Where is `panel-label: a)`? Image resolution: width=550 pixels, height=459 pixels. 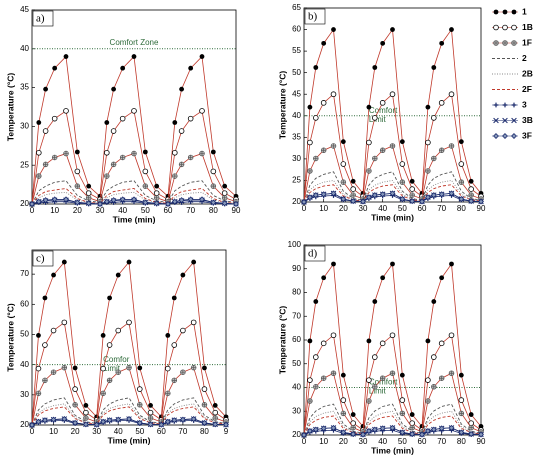
panel-label: a) is located at coordinates (40, 19).